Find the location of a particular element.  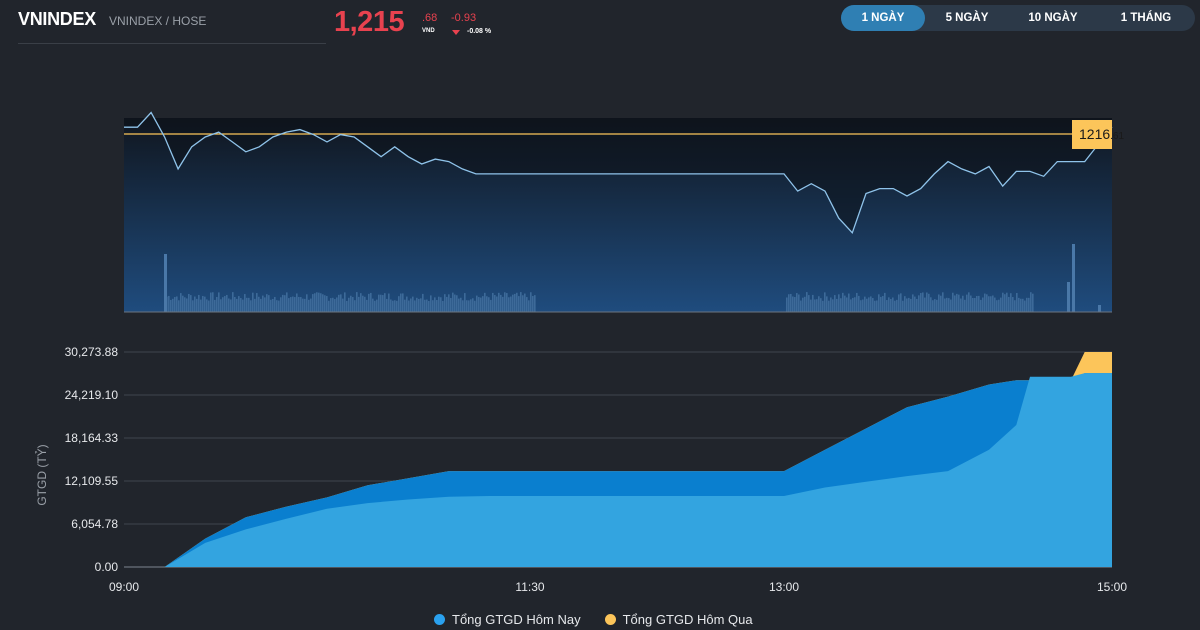

legend-item-yesterday: Tổng GTGD Hôm Qua is located at coordinates (678, 619).